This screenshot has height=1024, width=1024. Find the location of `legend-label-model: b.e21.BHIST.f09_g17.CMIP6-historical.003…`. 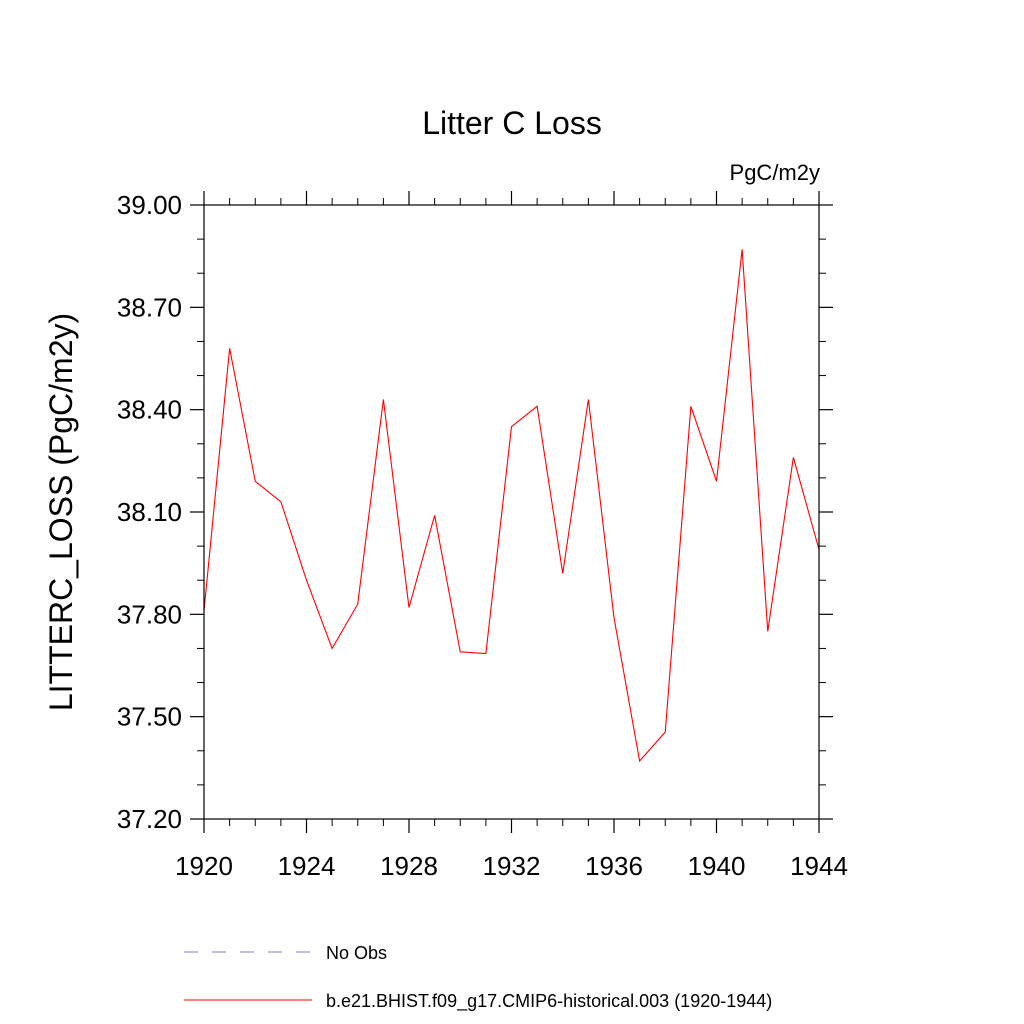

legend-label-model: b.e21.BHIST.f09_g17.CMIP6-historical.003… is located at coordinates (549, 1001).